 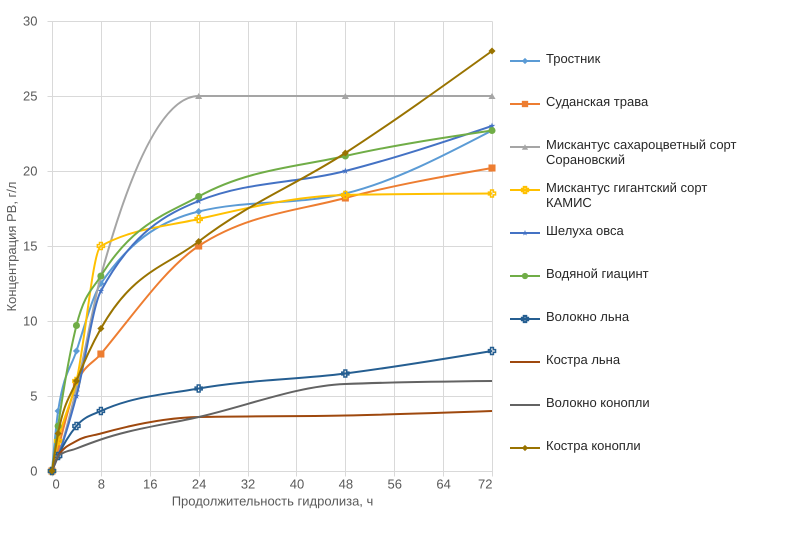 I want to click on x-tick-label: 32, so click(x=248, y=484).